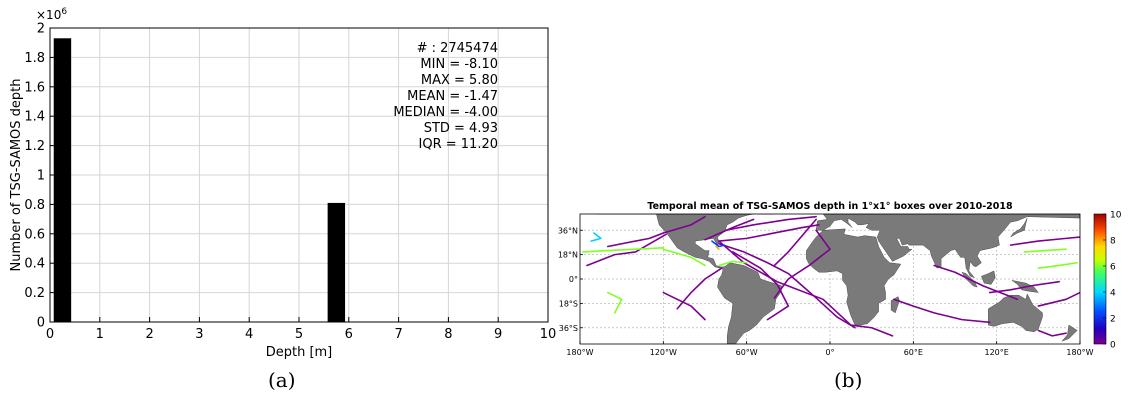  I want to click on colorbar-tick-label: 8, so click(1113, 242).